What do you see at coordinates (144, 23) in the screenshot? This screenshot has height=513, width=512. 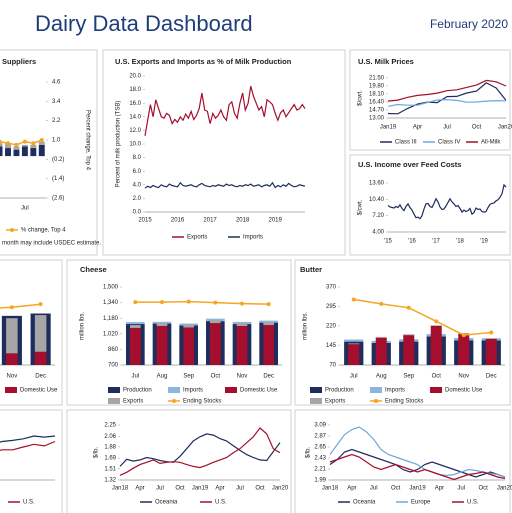 I see `dashboard-title: Dairy Data Dashboard` at bounding box center [144, 23].